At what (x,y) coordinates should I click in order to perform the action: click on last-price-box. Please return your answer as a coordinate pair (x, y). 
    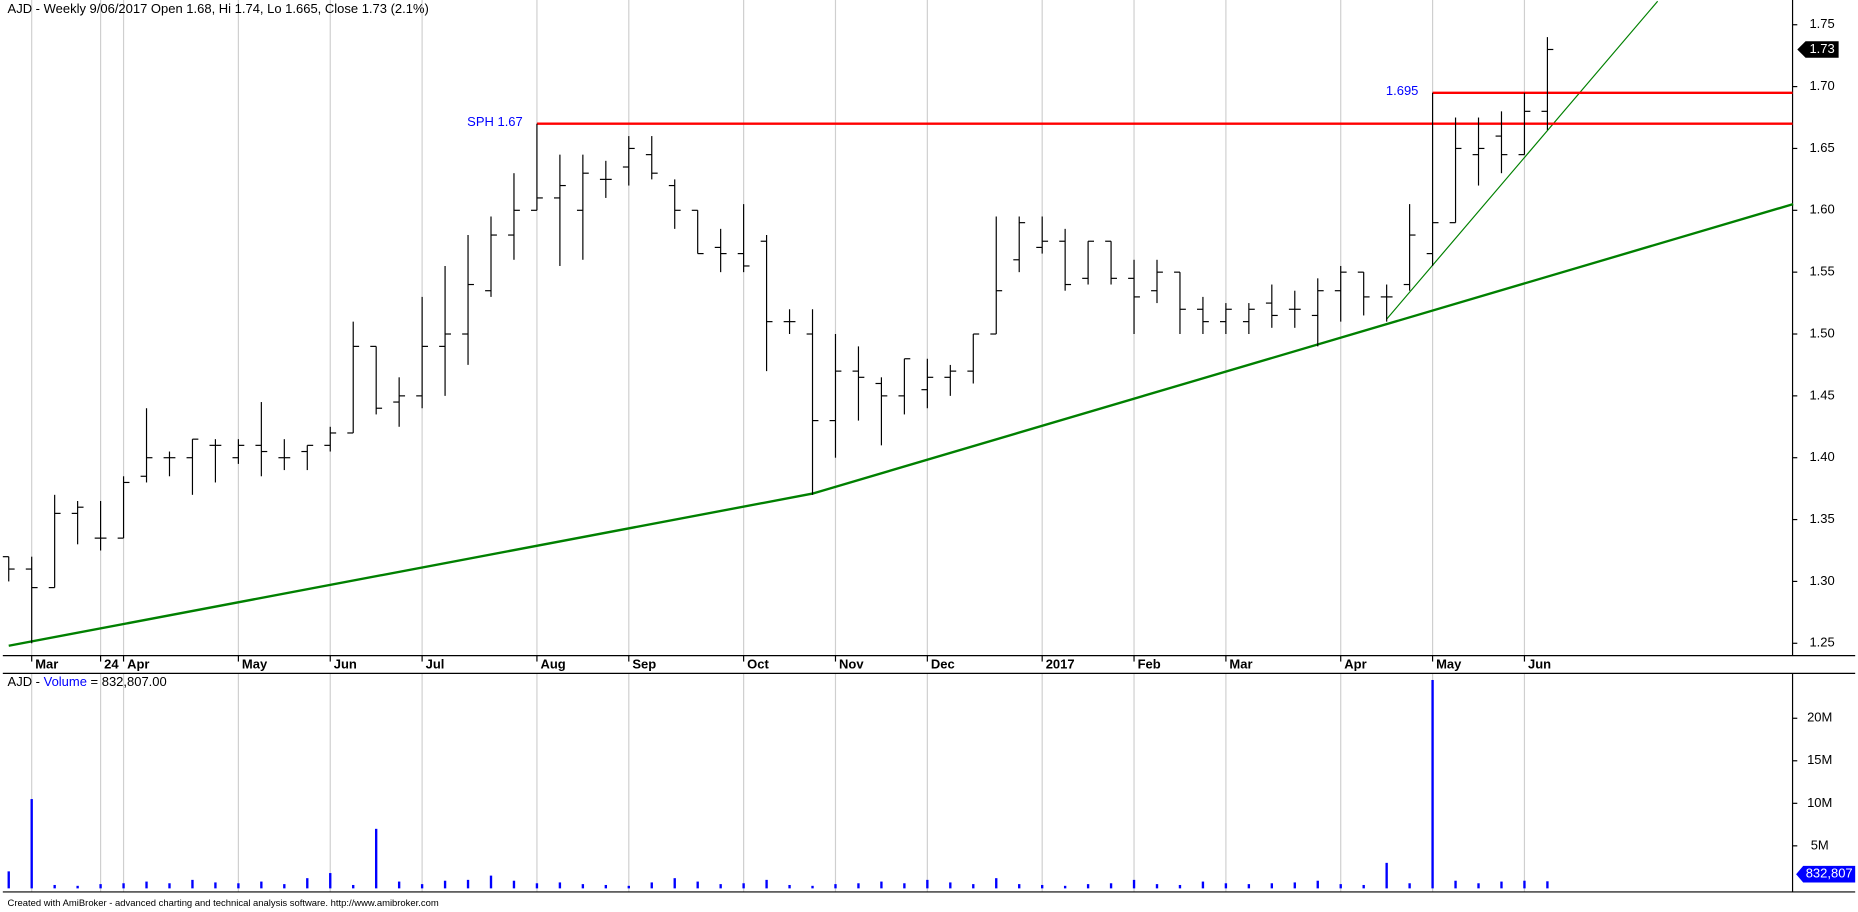
    Looking at the image, I should click on (1818, 49).